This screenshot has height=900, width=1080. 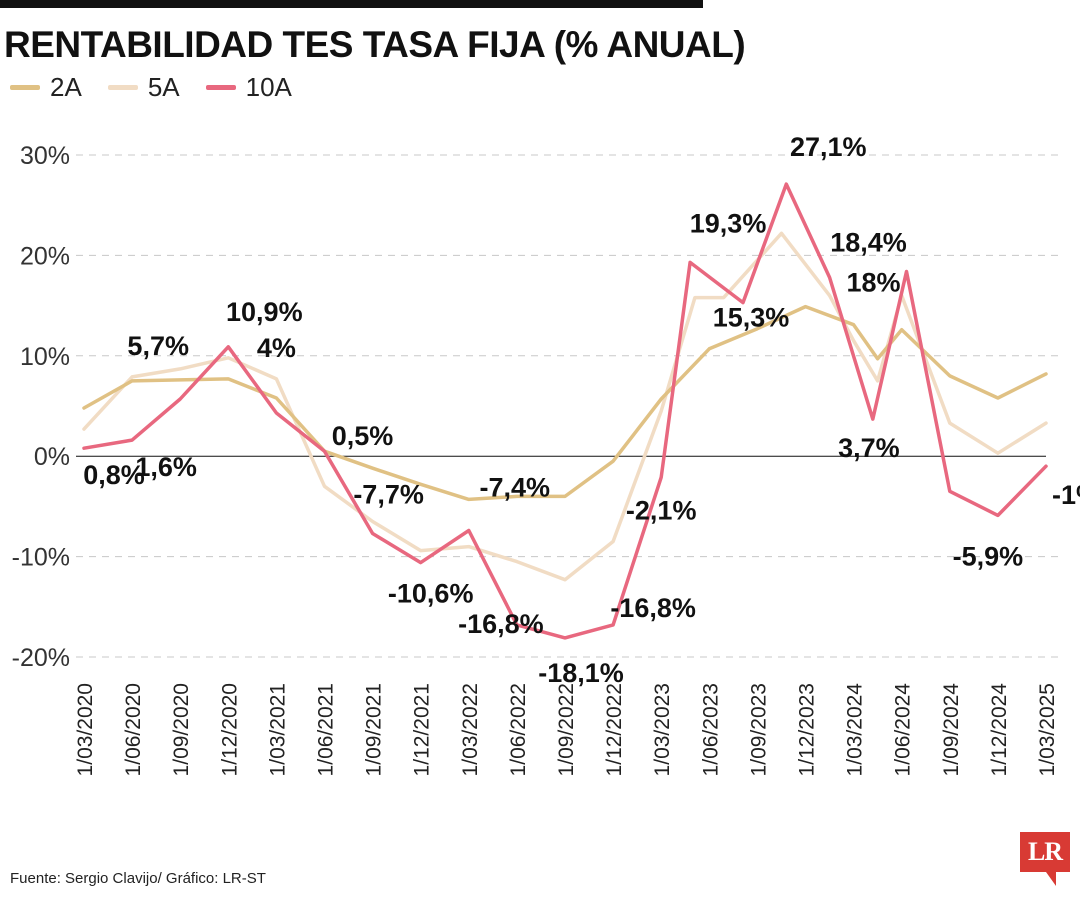 I want to click on y-tick-label: 10%, so click(x=45, y=357).